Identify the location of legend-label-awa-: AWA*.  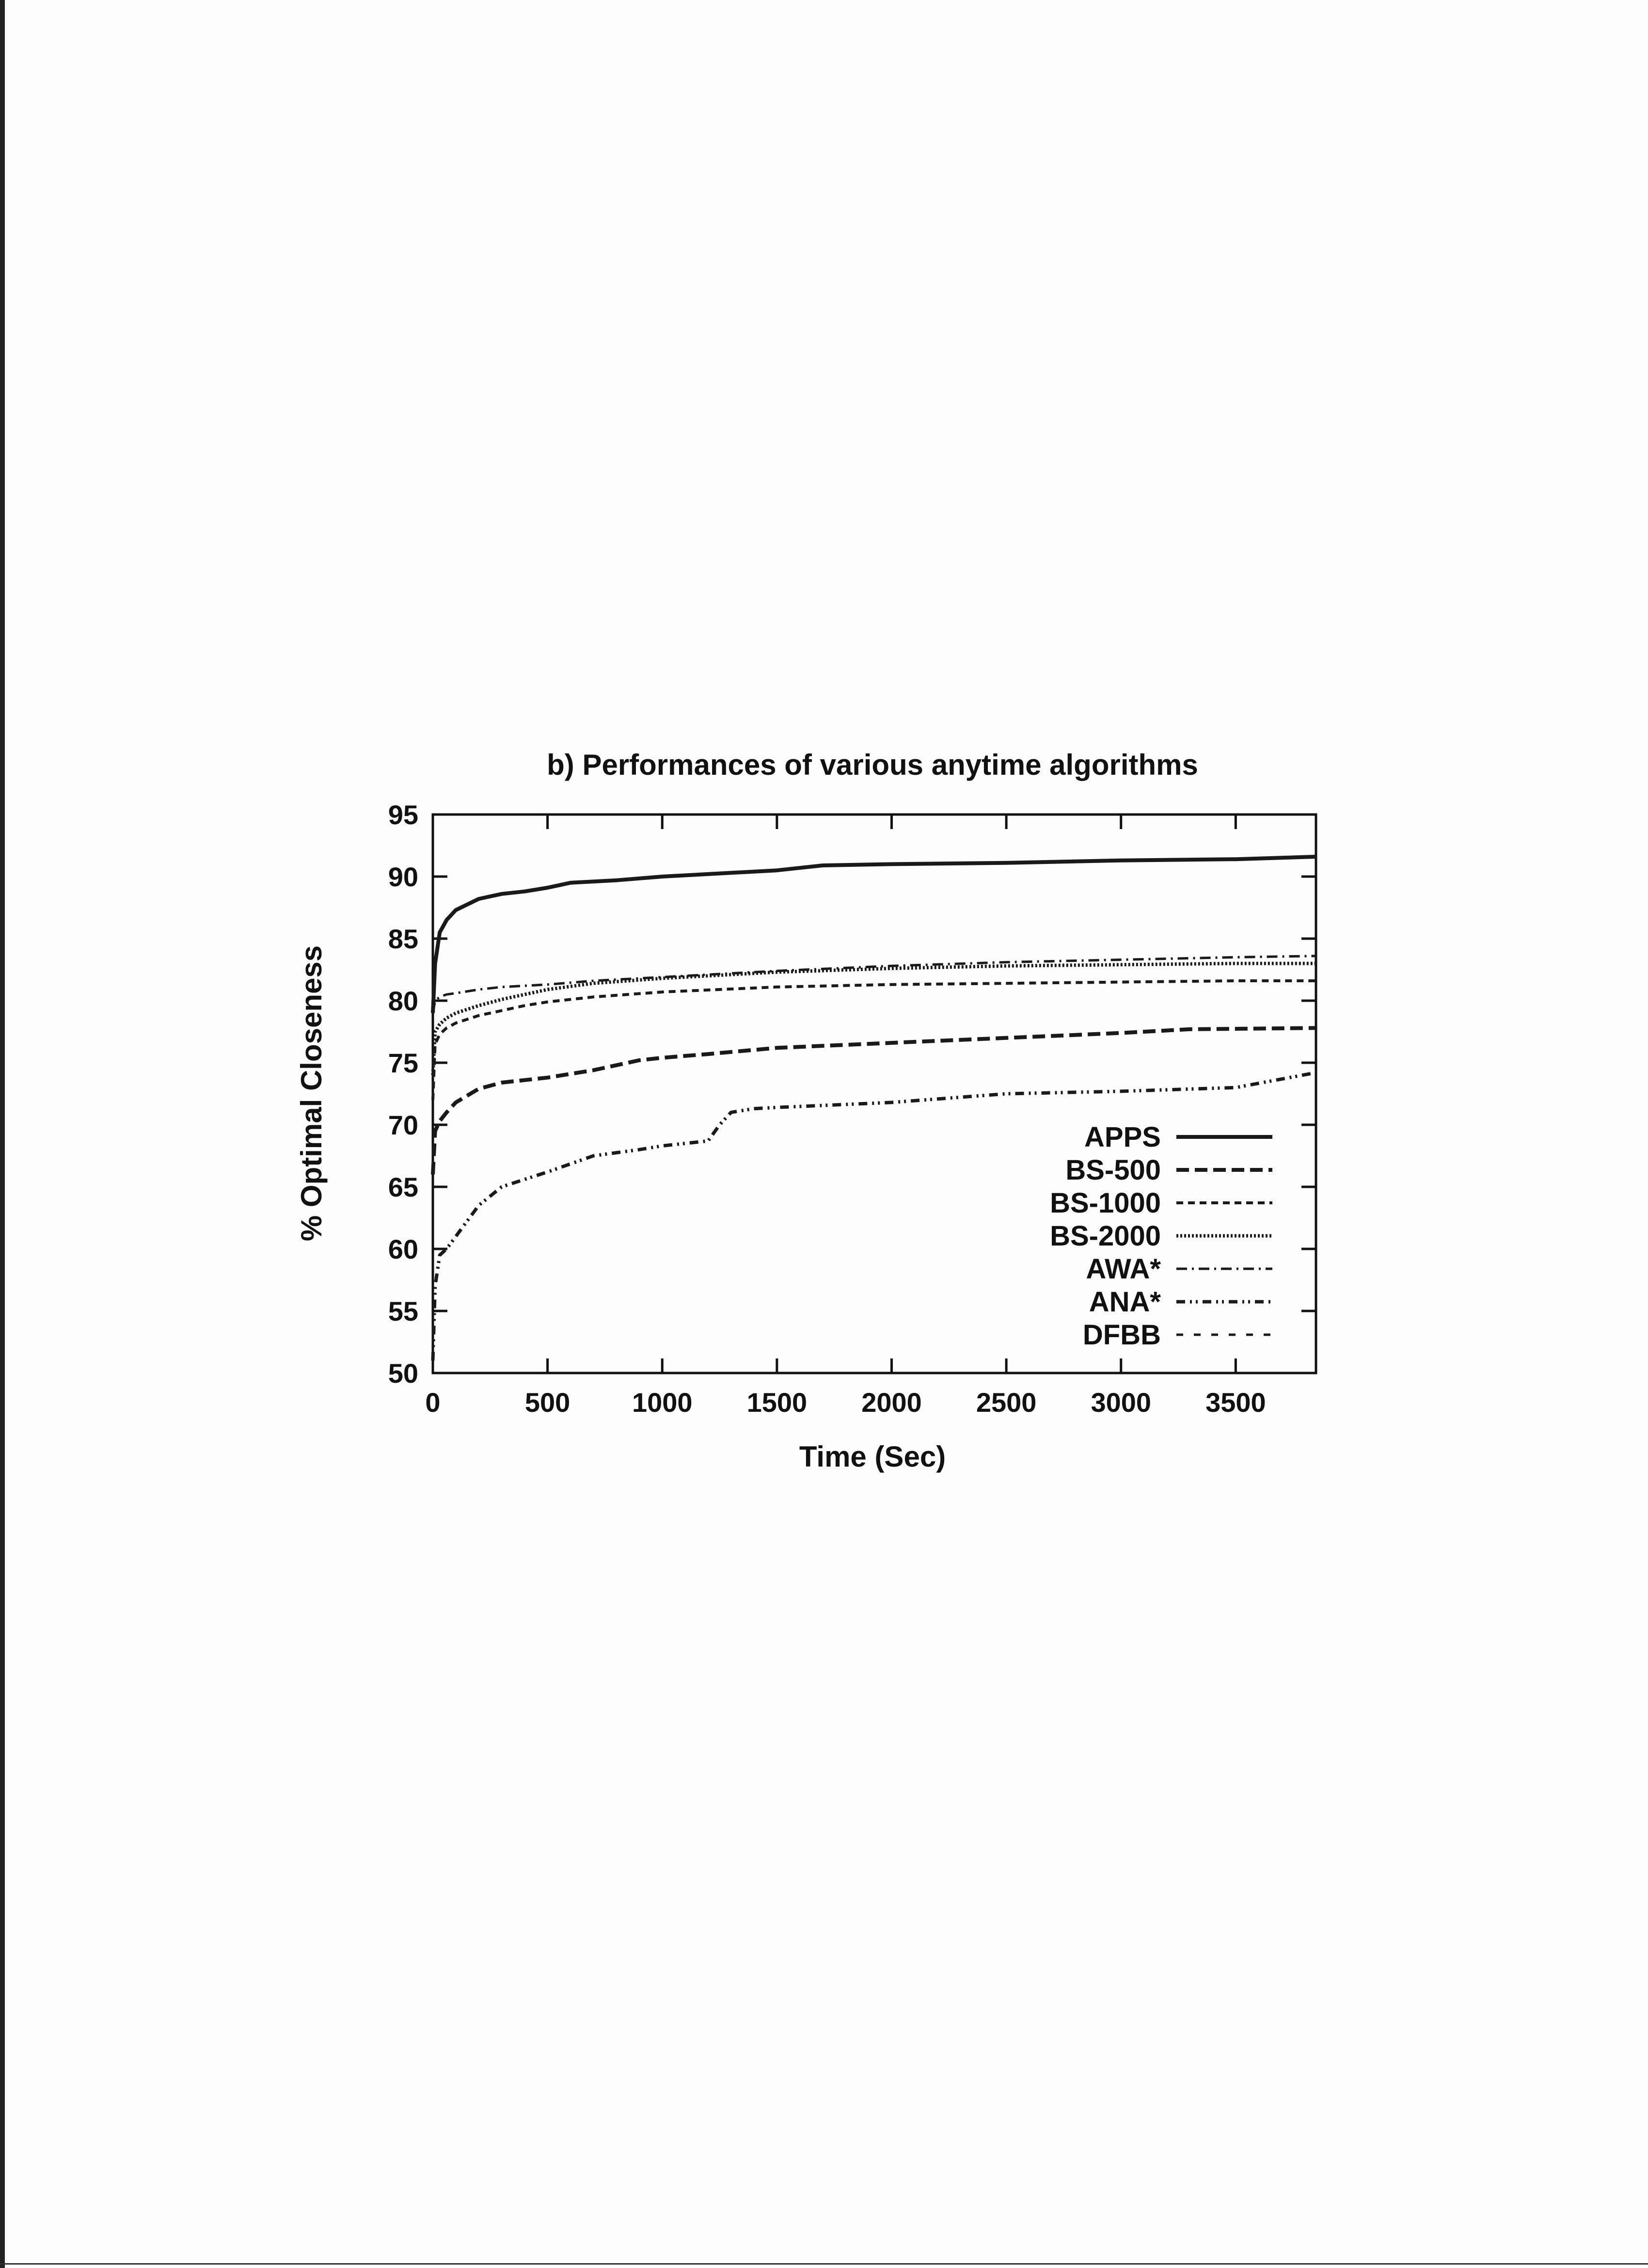
(1124, 1269).